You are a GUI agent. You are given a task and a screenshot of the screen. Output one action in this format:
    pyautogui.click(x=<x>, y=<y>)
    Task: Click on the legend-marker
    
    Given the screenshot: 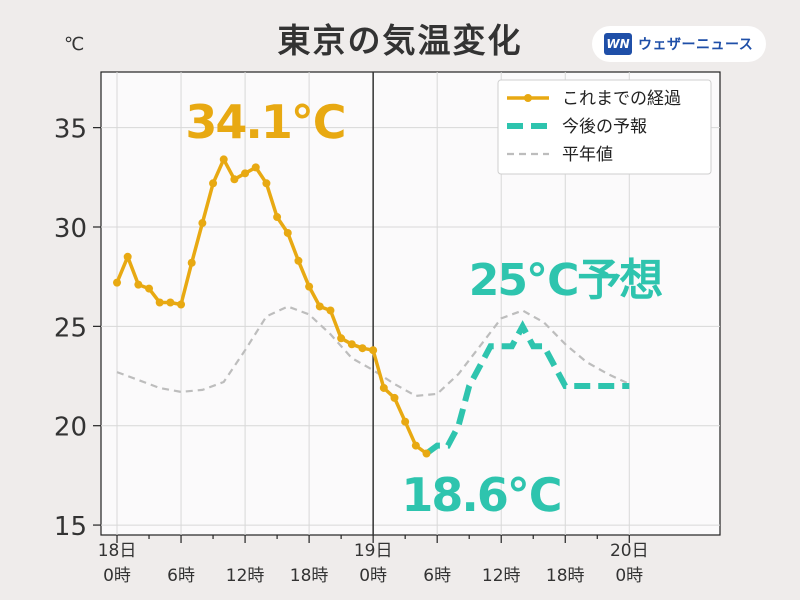 What is the action you would take?
    pyautogui.click(x=528, y=98)
    